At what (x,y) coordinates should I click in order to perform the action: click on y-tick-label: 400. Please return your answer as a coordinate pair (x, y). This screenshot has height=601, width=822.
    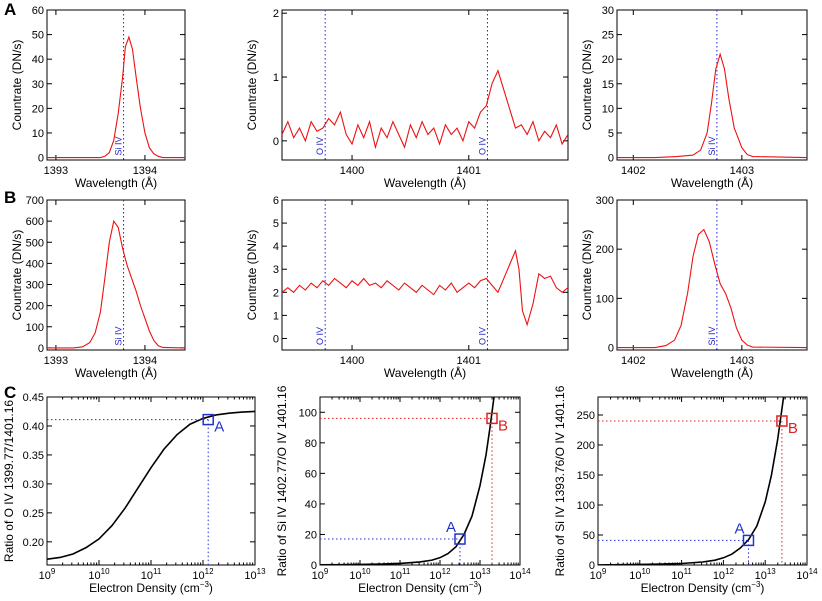
    Looking at the image, I should click on (35, 264).